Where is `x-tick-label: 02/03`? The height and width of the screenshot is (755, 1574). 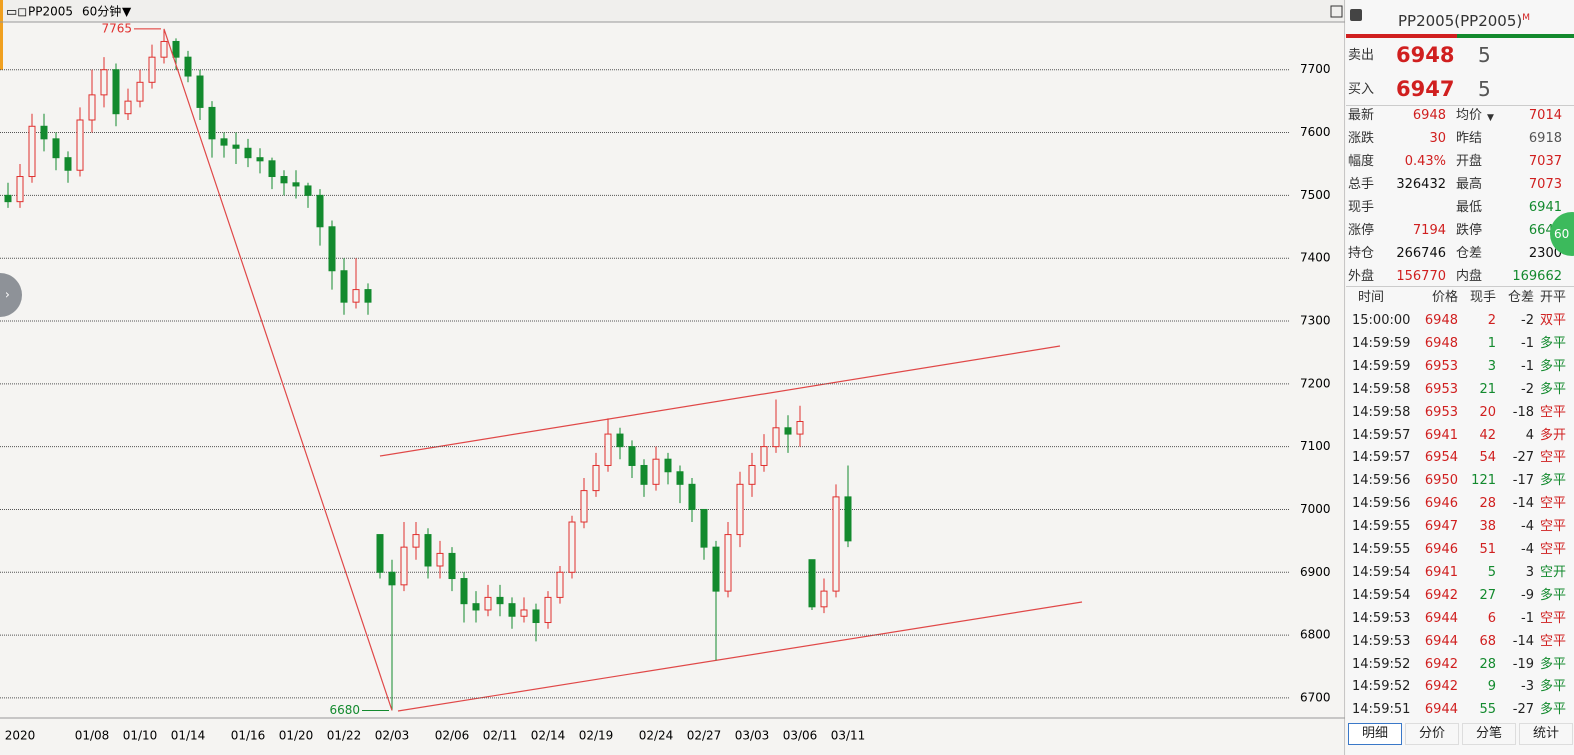 x-tick-label: 02/03 is located at coordinates (392, 736).